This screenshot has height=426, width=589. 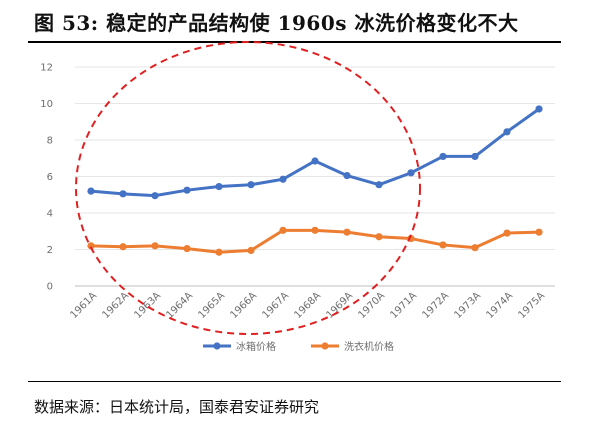 What do you see at coordinates (372, 305) in the screenshot?
I see `x-tick-label: 1970A` at bounding box center [372, 305].